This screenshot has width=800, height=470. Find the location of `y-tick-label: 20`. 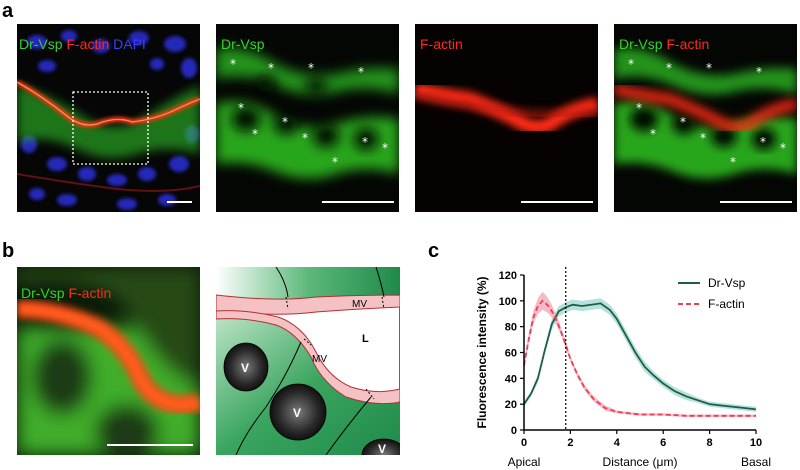

y-tick-label: 20 is located at coordinates (511, 405).